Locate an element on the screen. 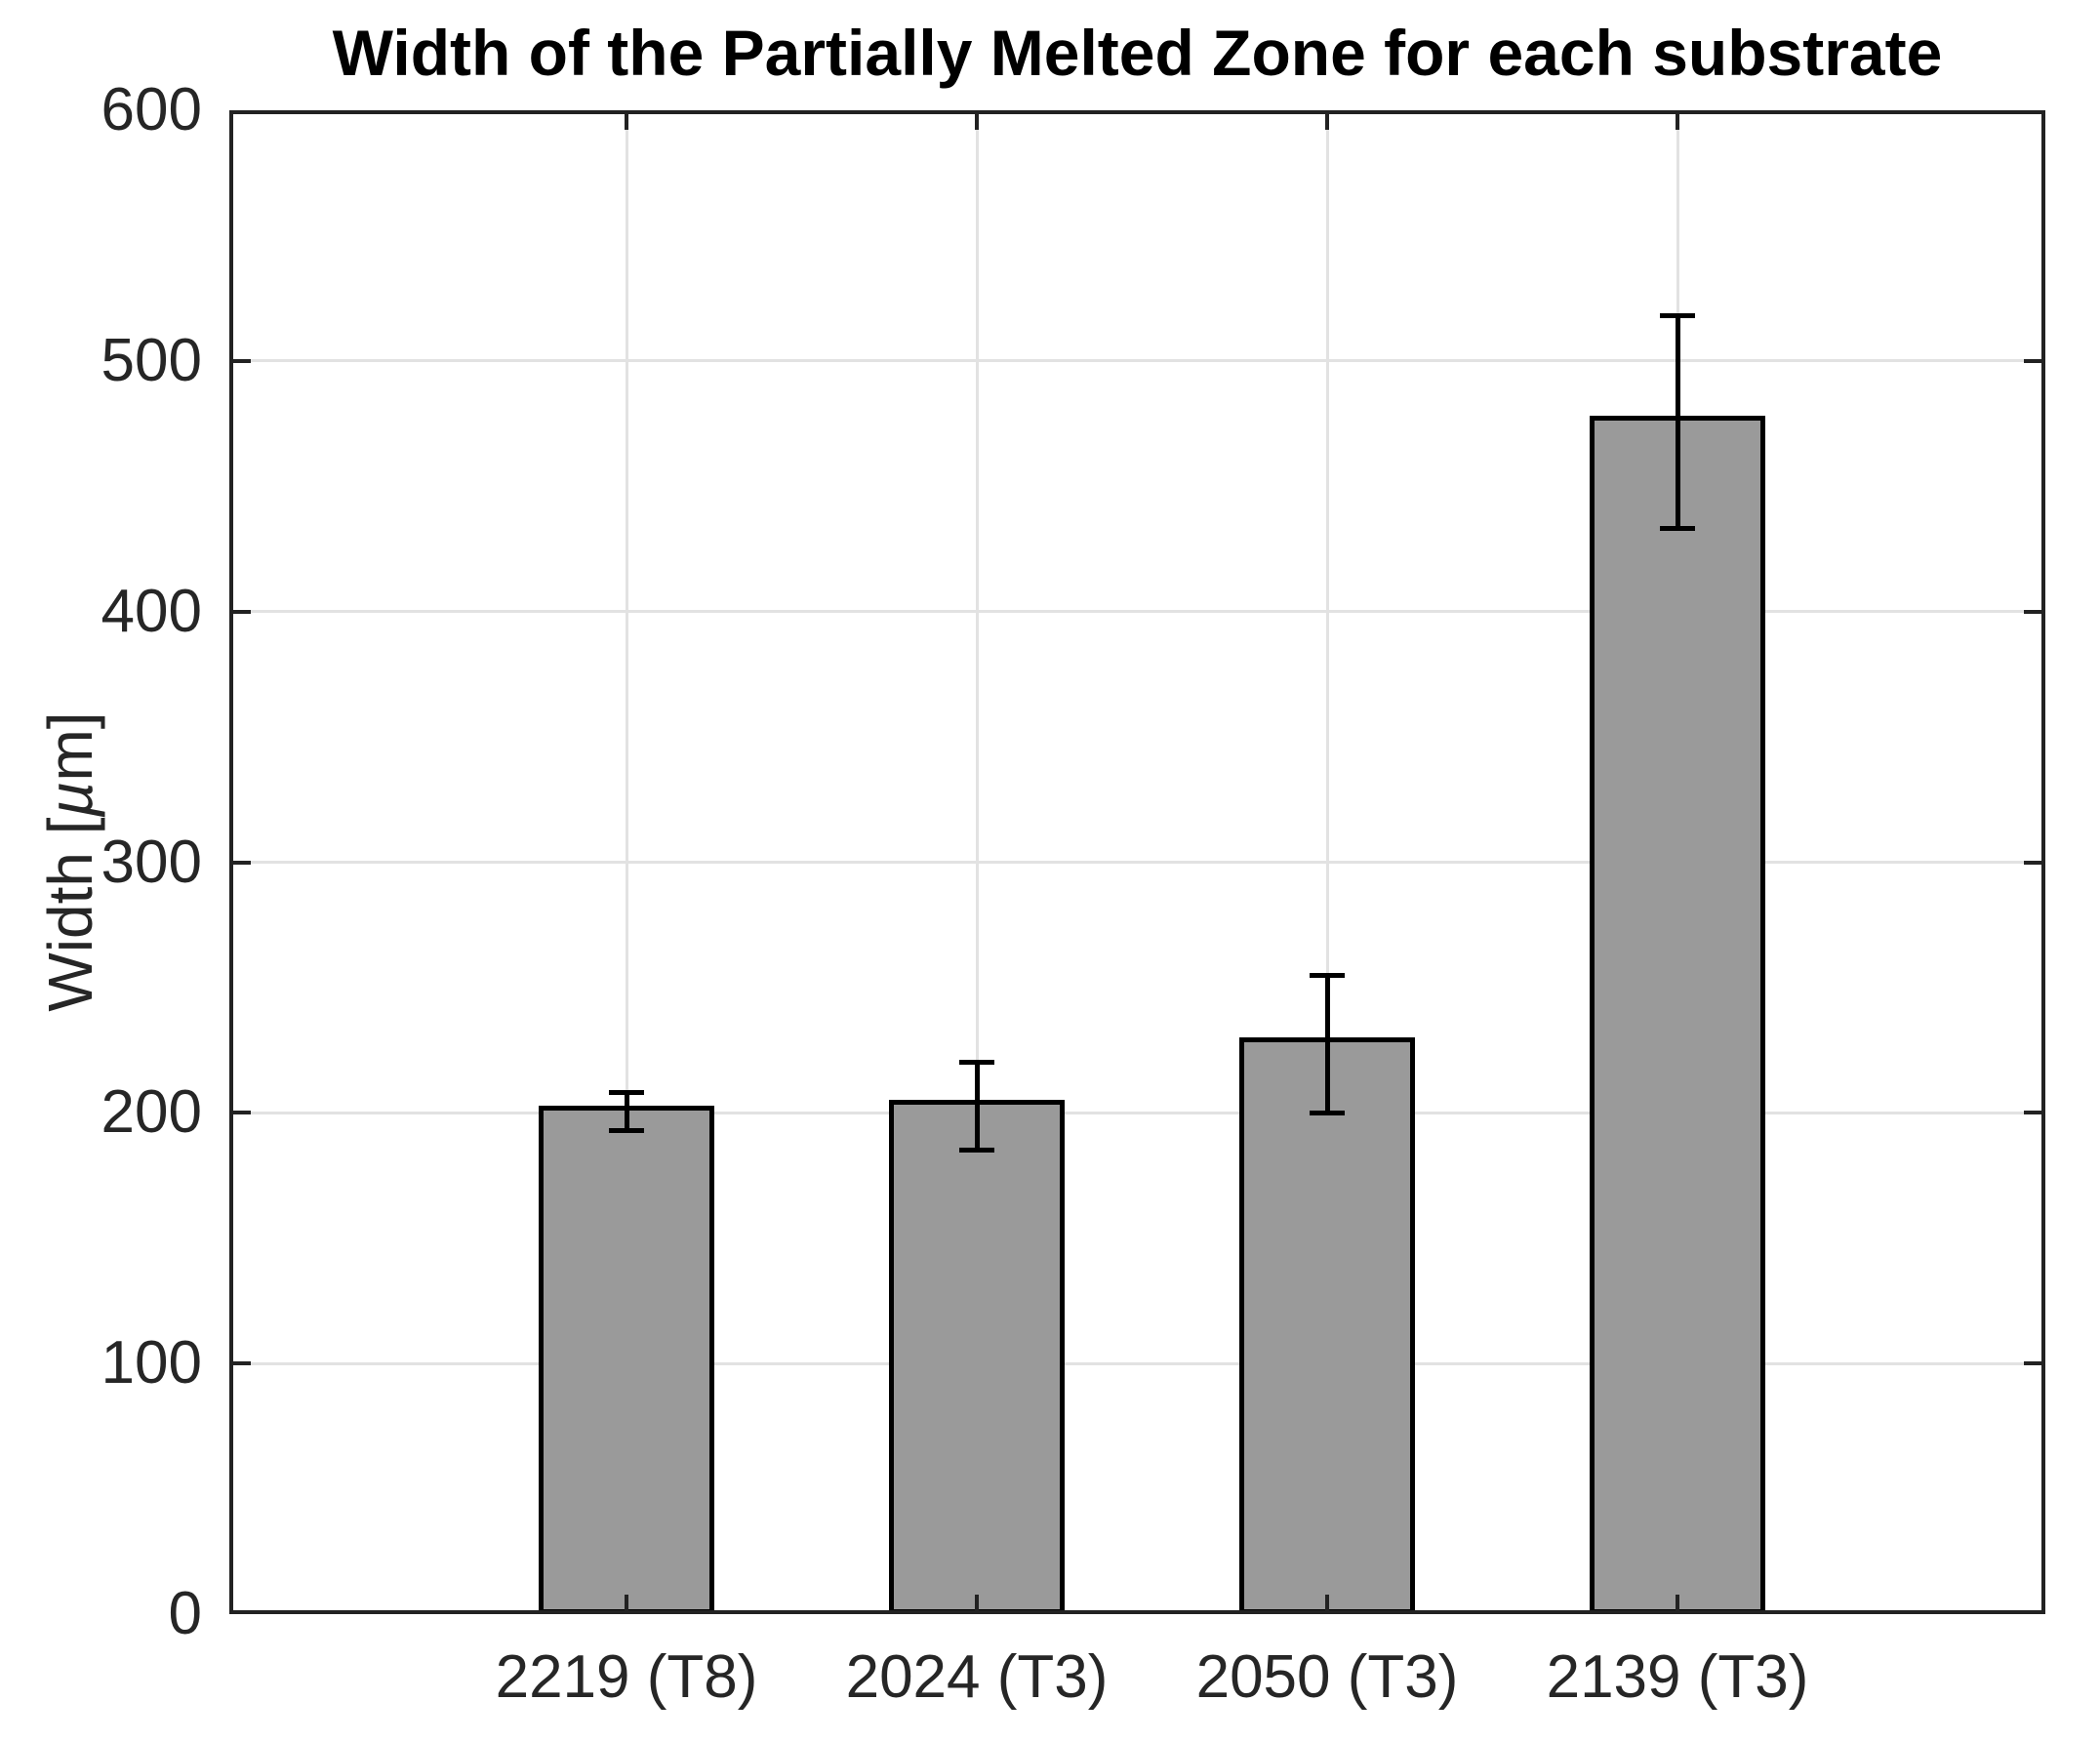 This screenshot has height=1741, width=2100. x-tick-label: 2024 (T3) is located at coordinates (977, 1677).